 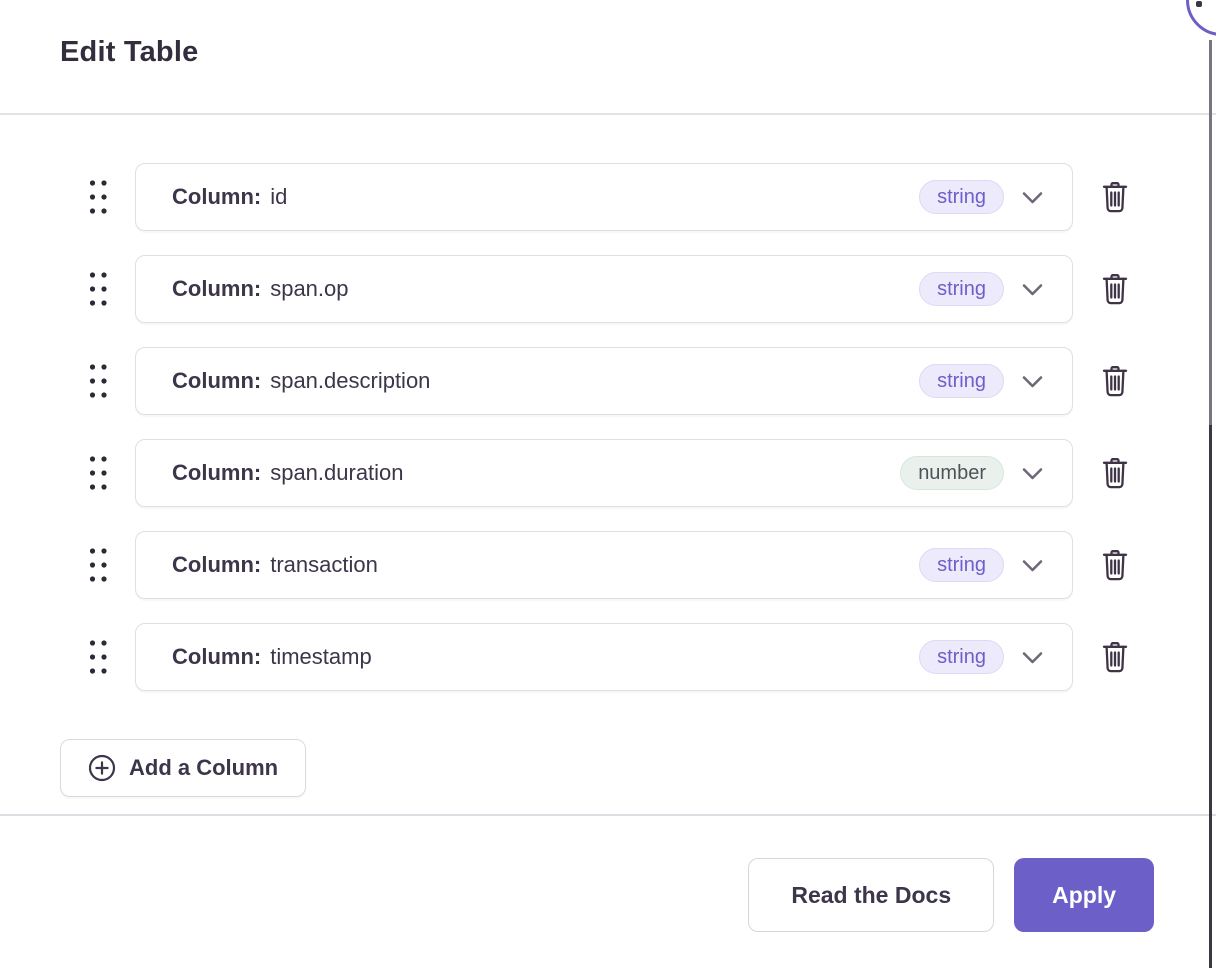 What do you see at coordinates (952, 473) in the screenshot?
I see `type-badge: number` at bounding box center [952, 473].